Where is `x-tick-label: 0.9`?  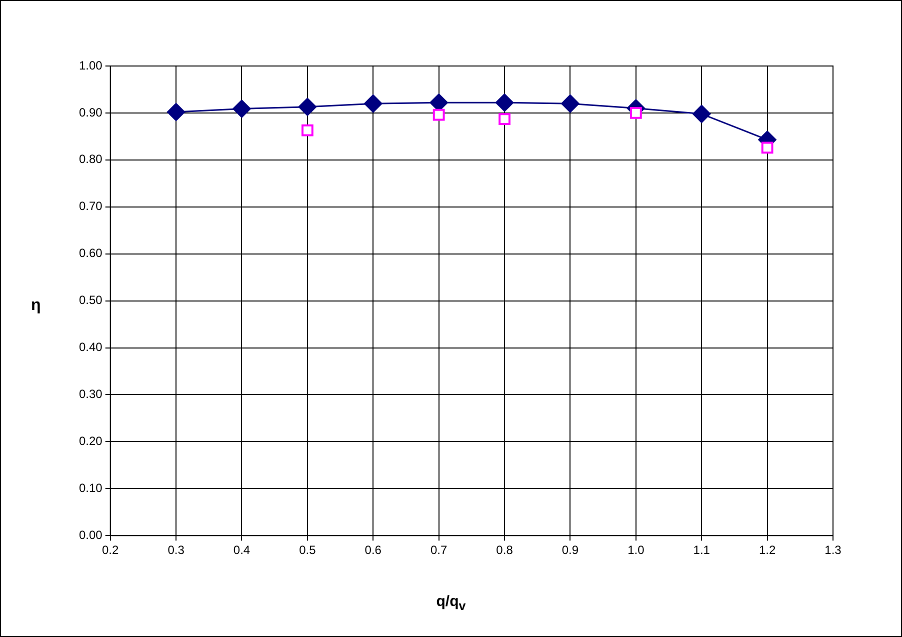 x-tick-label: 0.9 is located at coordinates (570, 550).